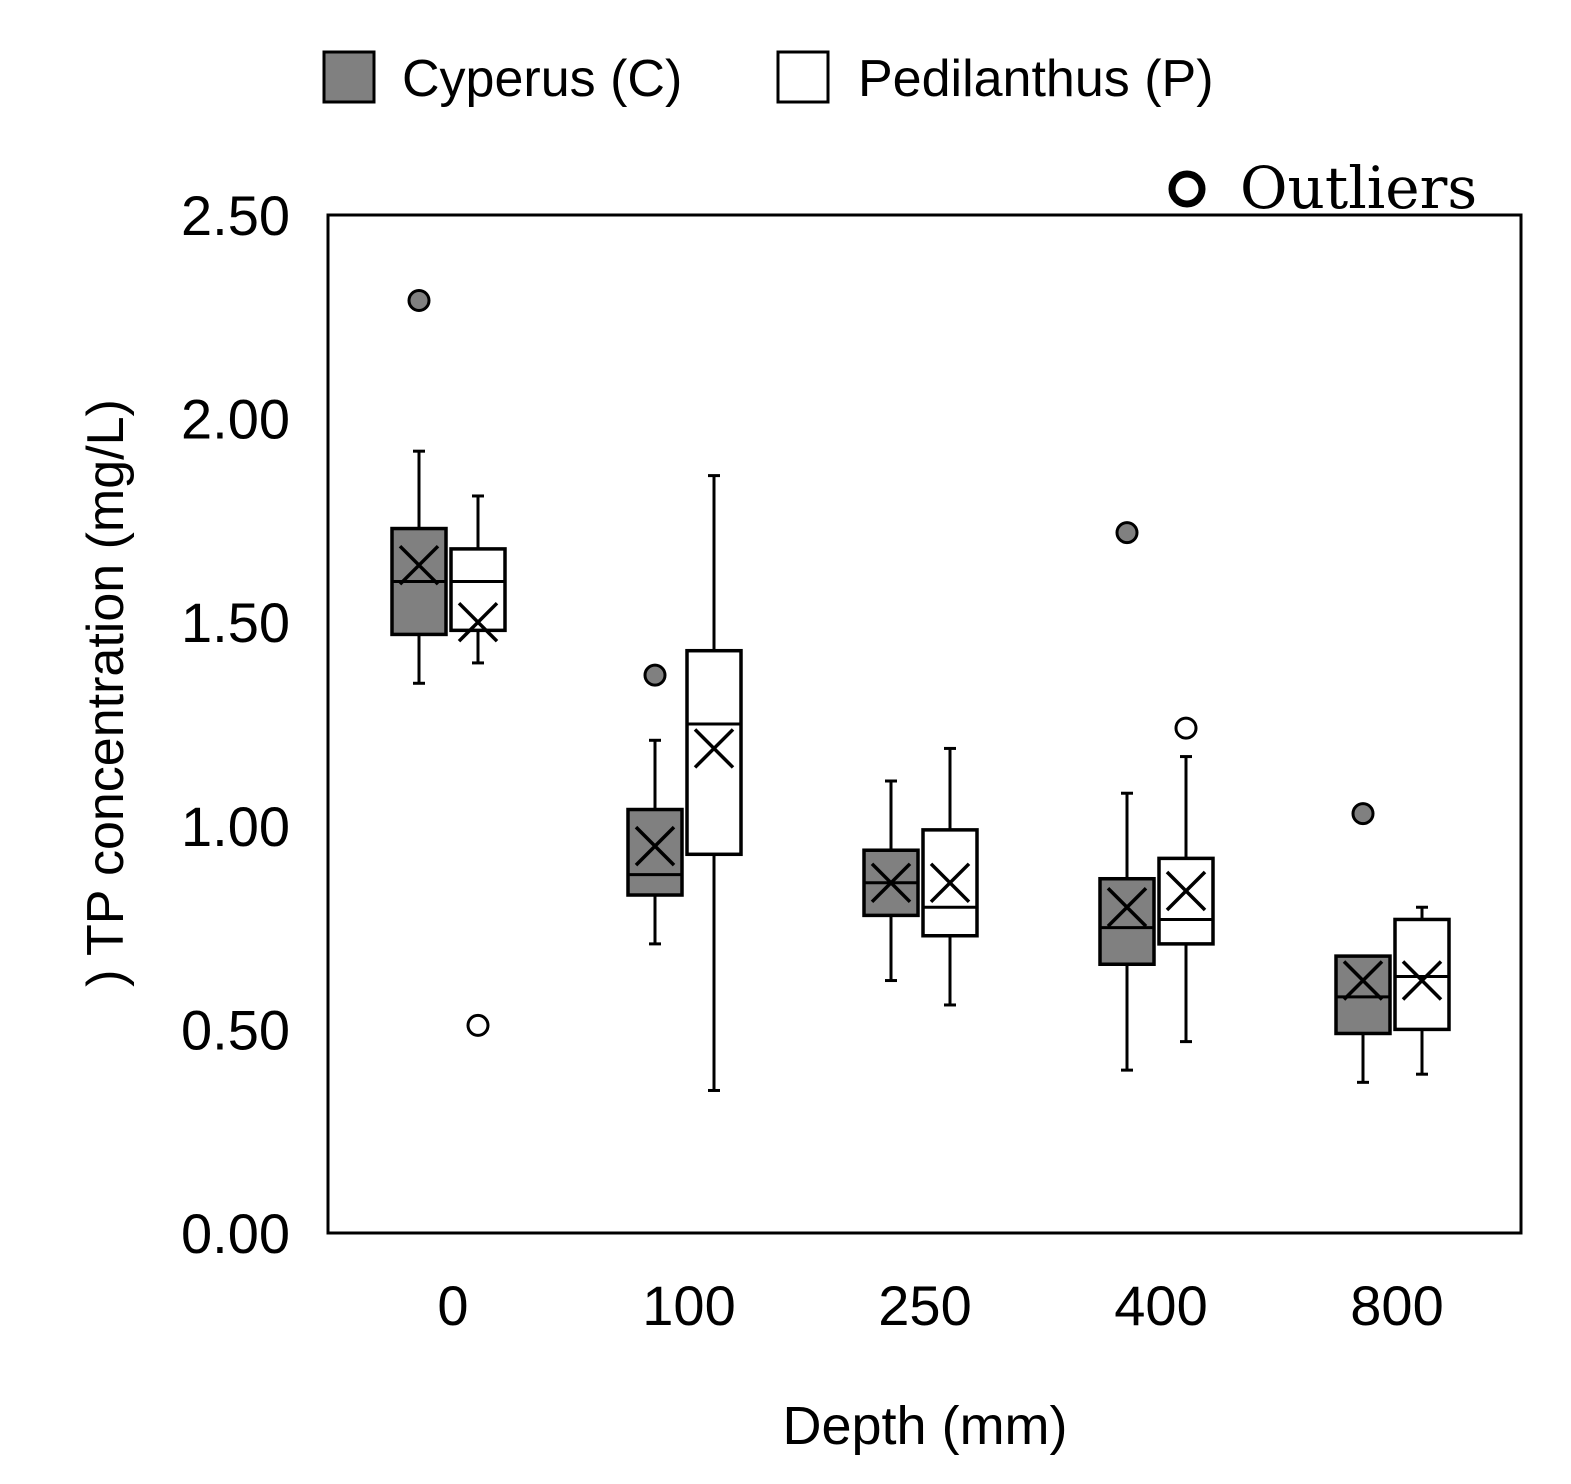 The height and width of the screenshot is (1484, 1571). What do you see at coordinates (542, 79) in the screenshot?
I see `legend-label-cyperus: Cyperus (C)` at bounding box center [542, 79].